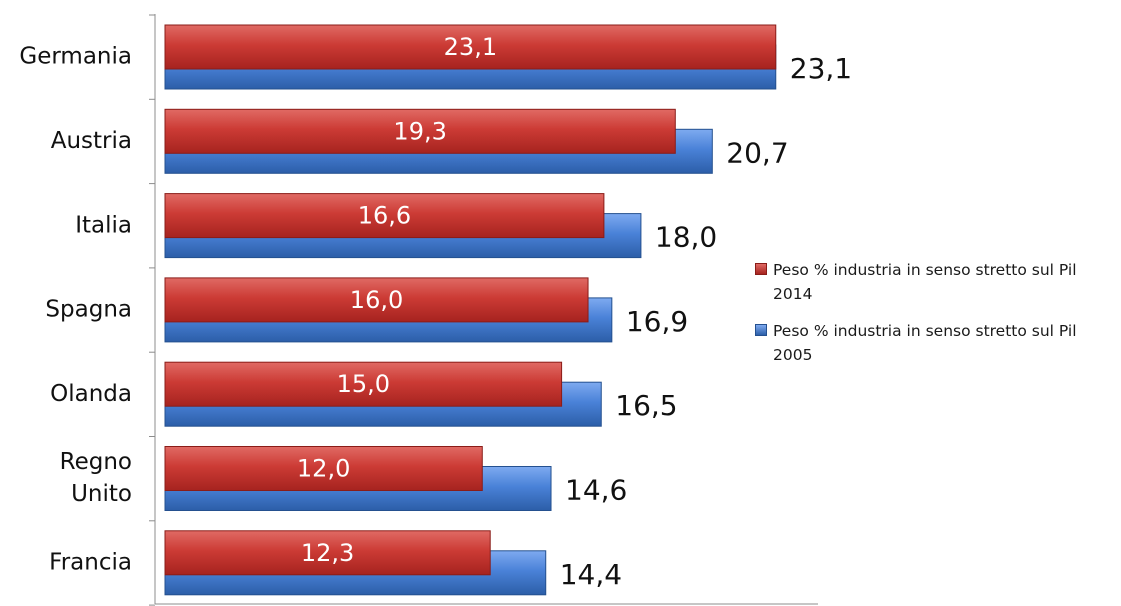  What do you see at coordinates (90, 562) in the screenshot?
I see `category-label: Francia` at bounding box center [90, 562].